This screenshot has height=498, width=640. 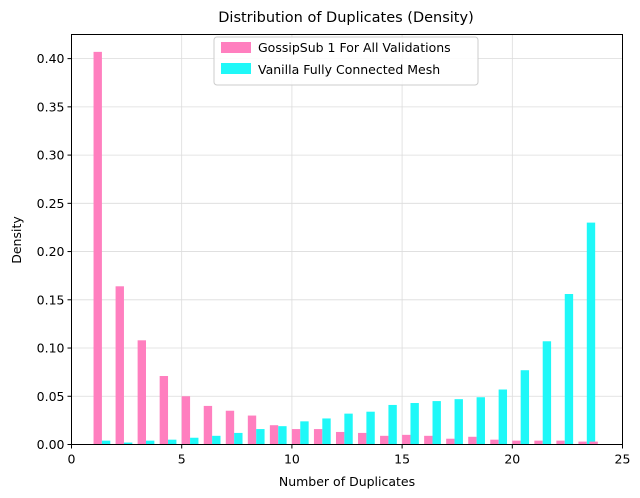 What do you see at coordinates (182, 459) in the screenshot?
I see `x-tick-label: 5` at bounding box center [182, 459].